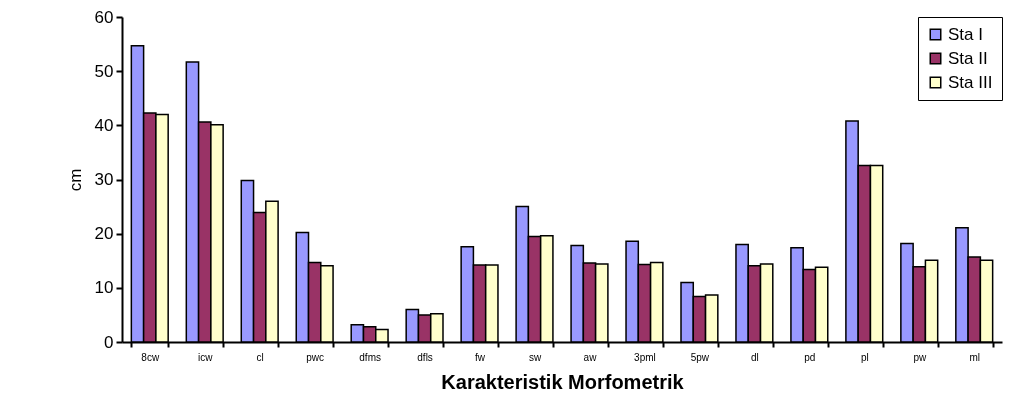 The height and width of the screenshot is (408, 1011). What do you see at coordinates (700, 357) in the screenshot?
I see `x-tick-label: 5pw` at bounding box center [700, 357].